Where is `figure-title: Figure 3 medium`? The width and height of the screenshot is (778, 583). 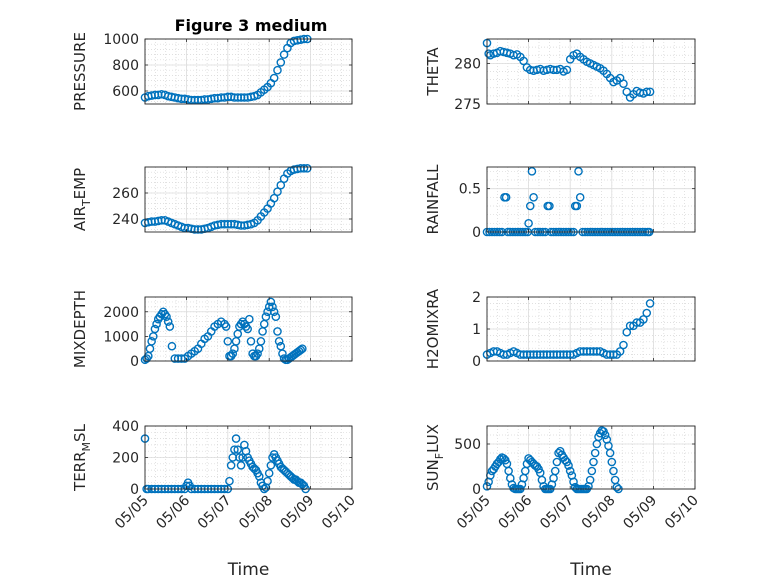 figure-title: Figure 3 medium is located at coordinates (251, 25).